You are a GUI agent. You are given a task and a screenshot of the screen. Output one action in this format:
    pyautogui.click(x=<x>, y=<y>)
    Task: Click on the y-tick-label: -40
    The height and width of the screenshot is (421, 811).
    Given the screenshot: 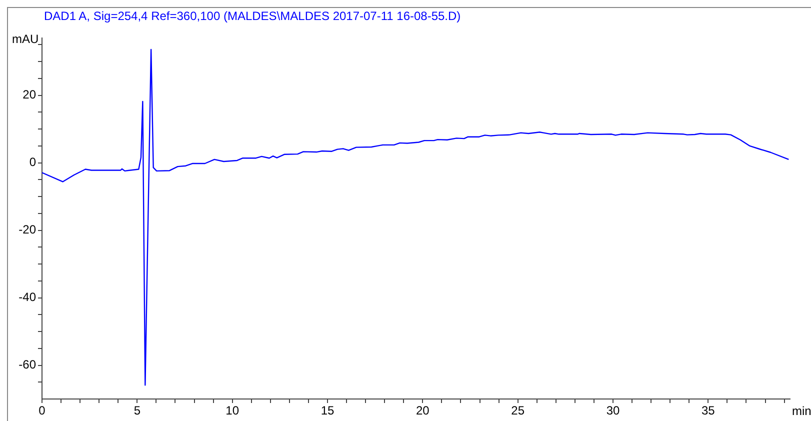 What is the action you would take?
    pyautogui.click(x=27, y=297)
    